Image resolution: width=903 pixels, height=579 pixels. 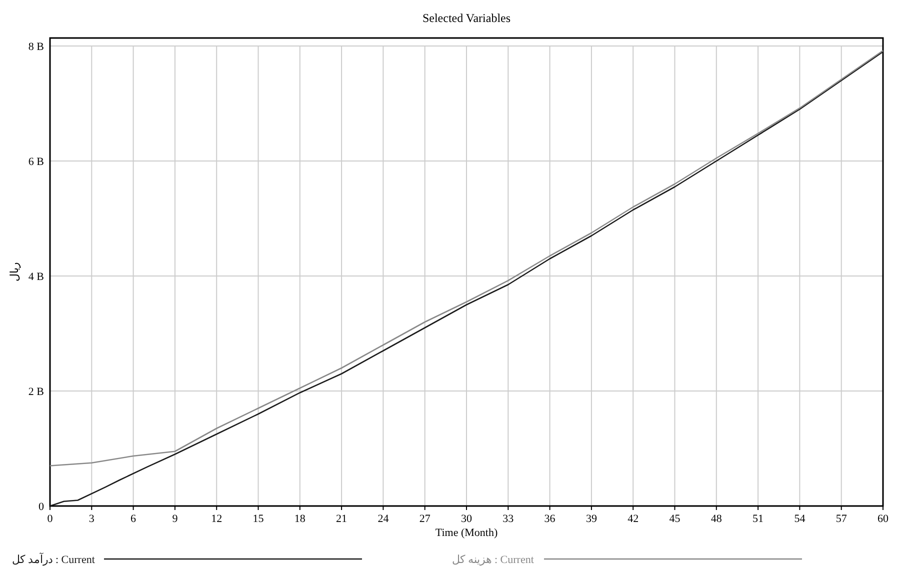 What do you see at coordinates (36, 47) in the screenshot?
I see `y-tick-label: 8 B` at bounding box center [36, 47].